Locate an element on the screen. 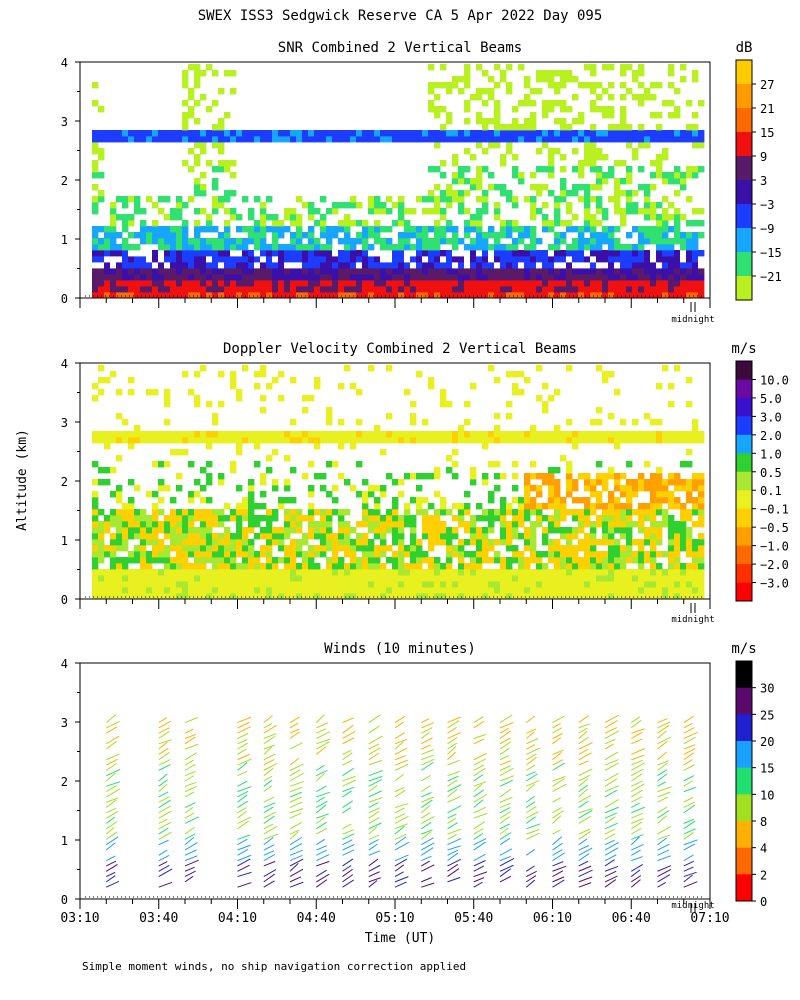 The height and width of the screenshot is (1000, 800). doppler-ytick-label: 2 is located at coordinates (64, 482).